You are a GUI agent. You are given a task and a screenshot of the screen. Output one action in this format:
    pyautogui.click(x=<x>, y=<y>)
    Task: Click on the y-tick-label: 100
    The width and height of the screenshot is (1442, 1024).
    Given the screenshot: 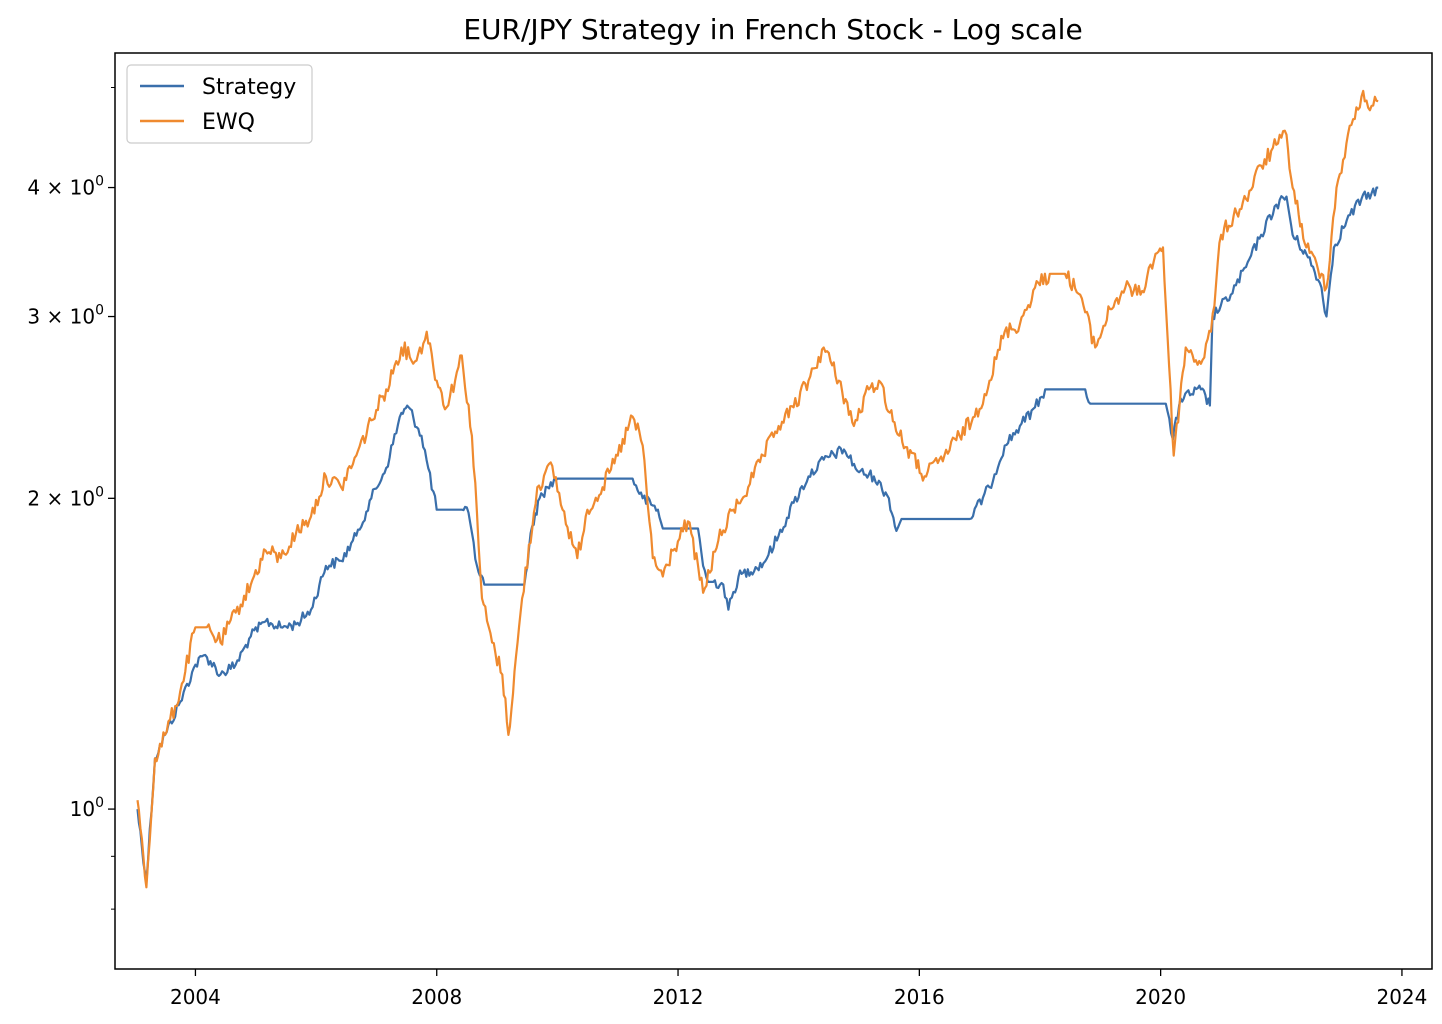 What is the action you would take?
    pyautogui.click(x=87, y=808)
    